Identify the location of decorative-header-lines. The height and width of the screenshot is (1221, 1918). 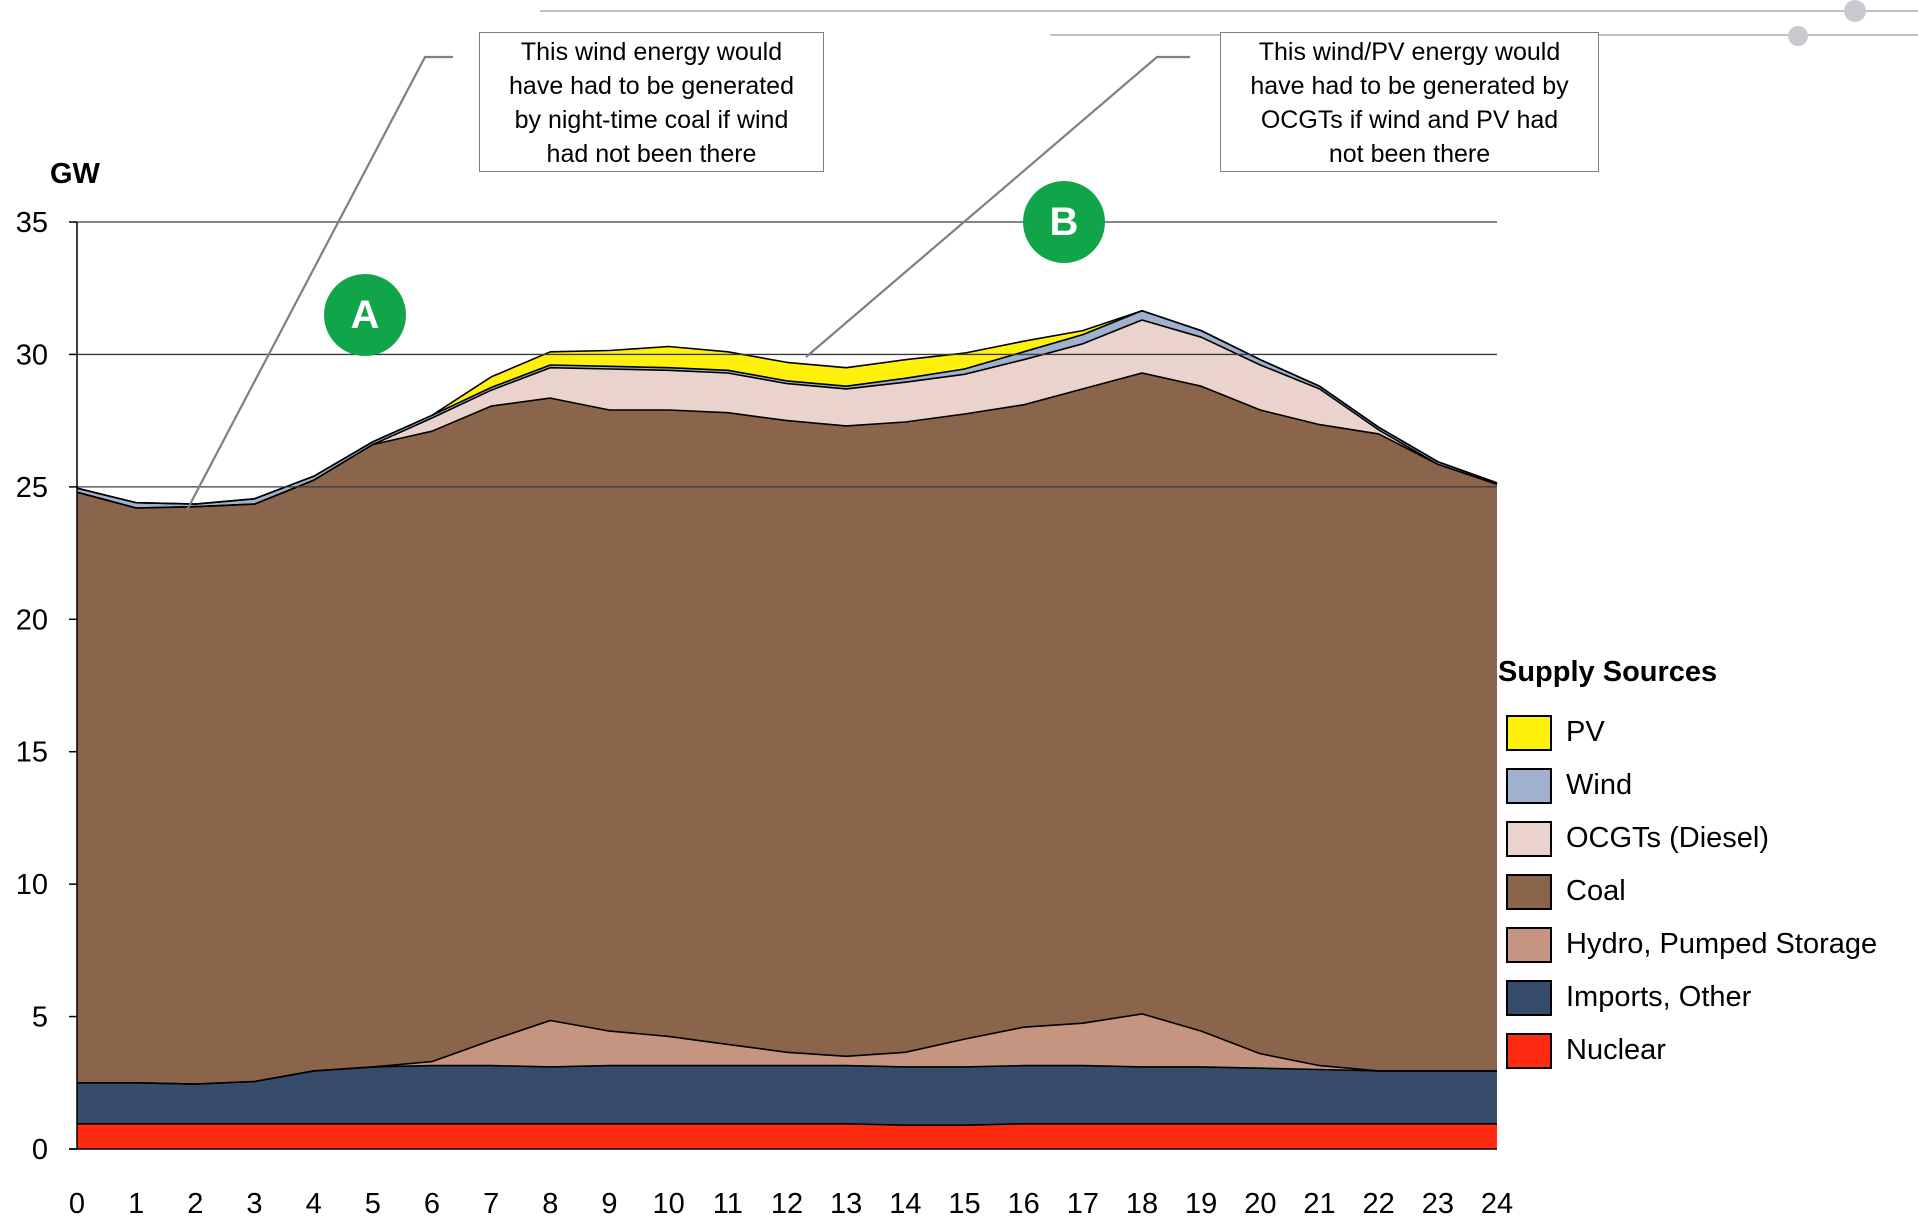
(1229, 23).